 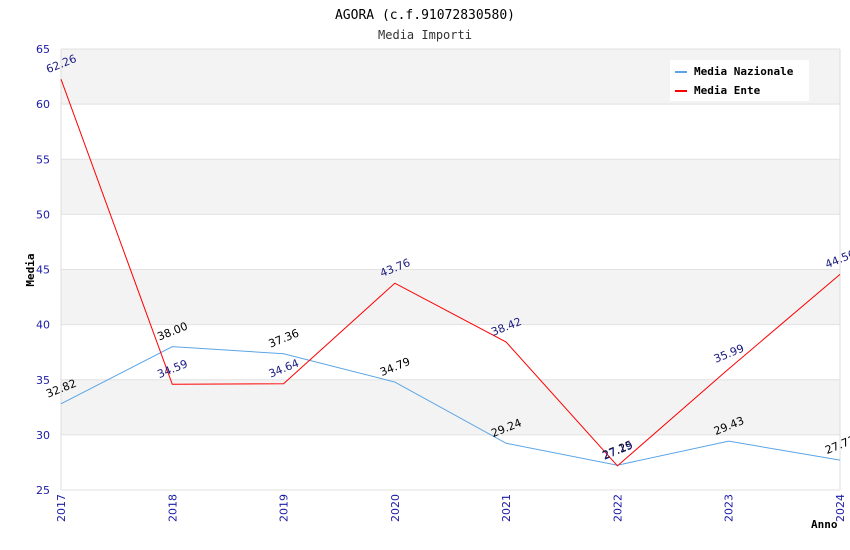 What do you see at coordinates (727, 90) in the screenshot?
I see `legend-label-media-ente: Media Ente` at bounding box center [727, 90].